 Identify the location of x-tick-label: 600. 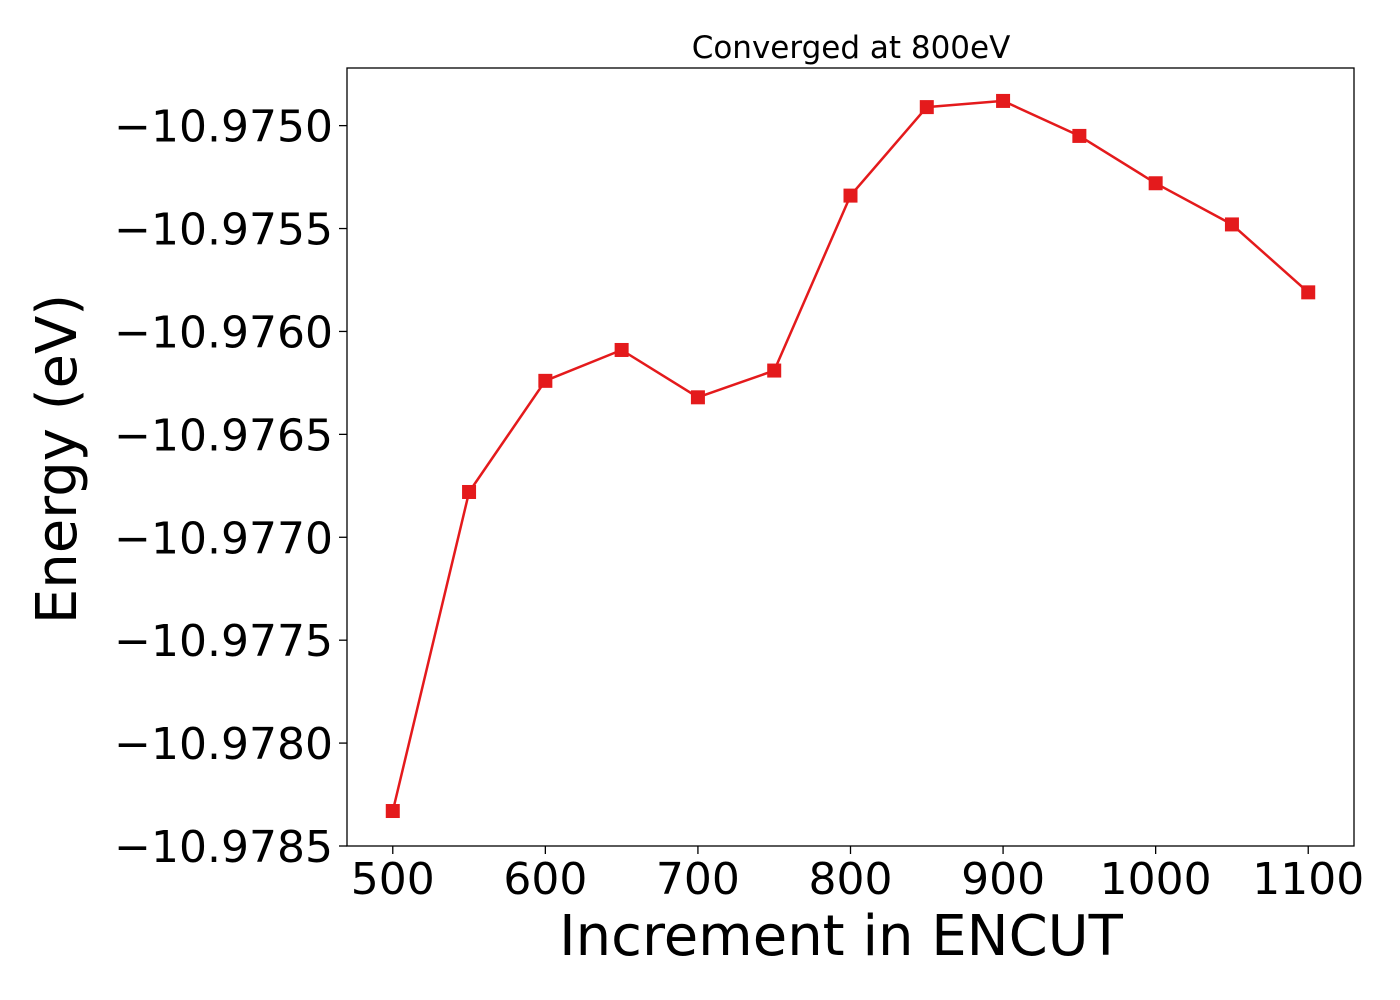
(545, 879).